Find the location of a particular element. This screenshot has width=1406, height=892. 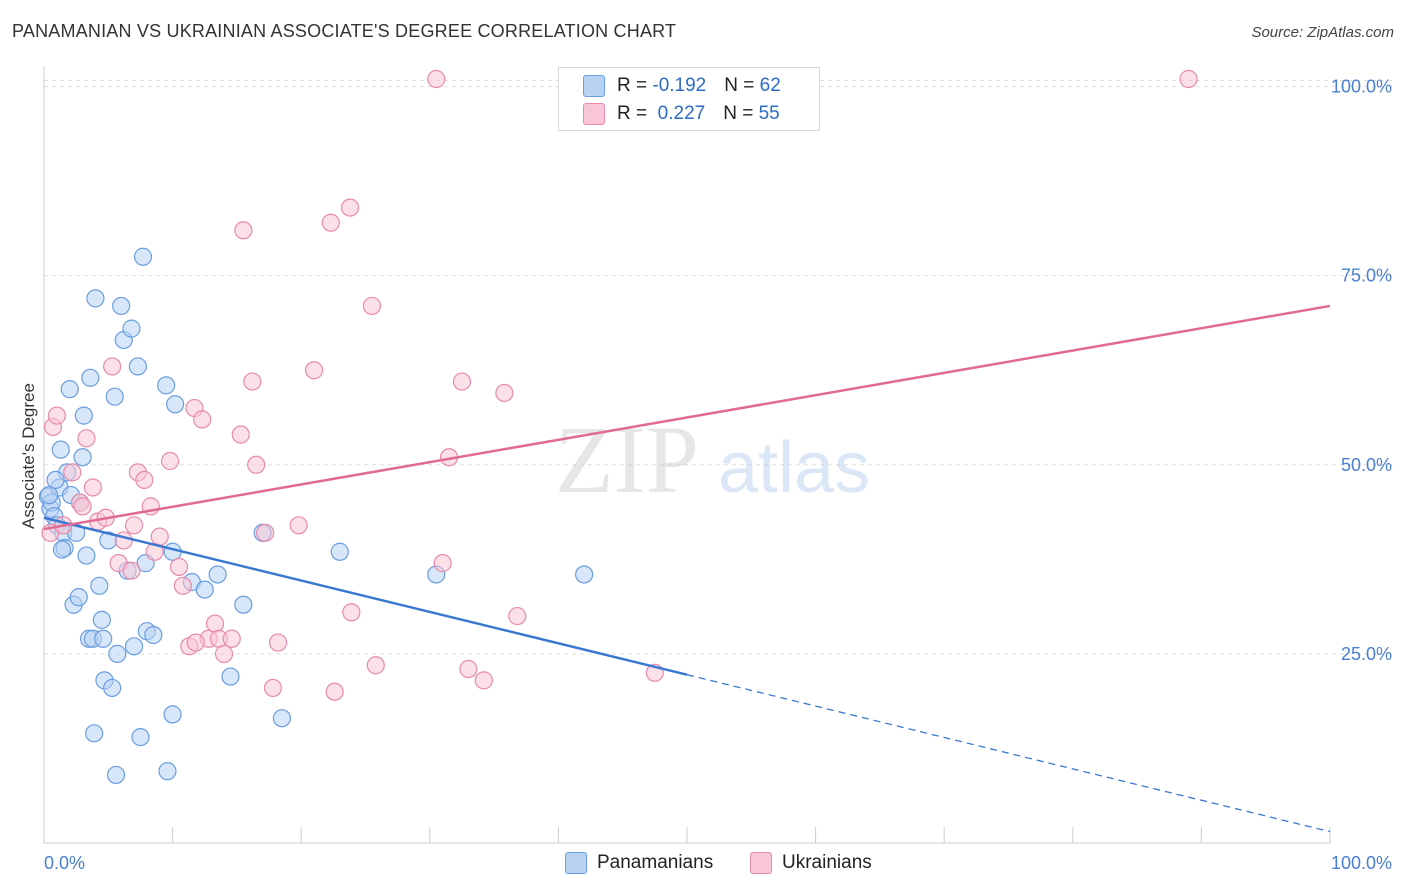

series-label-ukrainians: Ukrainians is located at coordinates (827, 862).